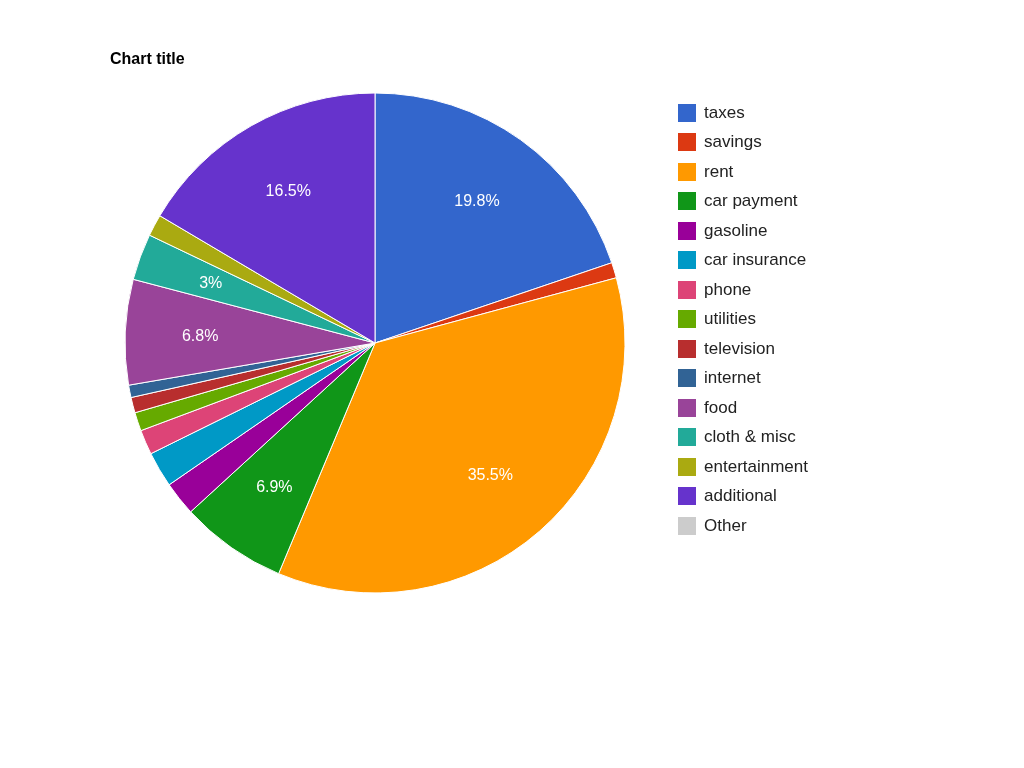 This screenshot has width=1024, height=768. Describe the element at coordinates (274, 486) in the screenshot. I see `data-label: 6.9%` at that location.